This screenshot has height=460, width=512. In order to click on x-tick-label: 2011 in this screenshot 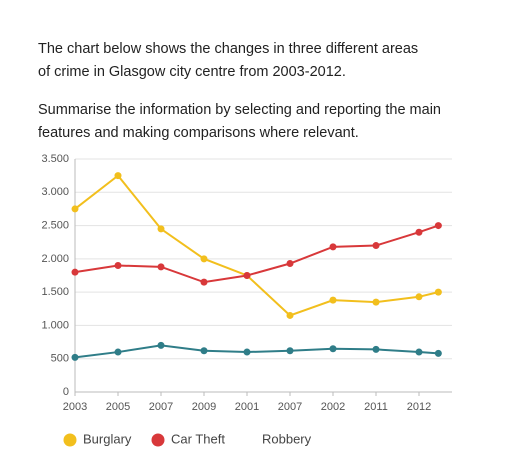, I will do `click(376, 407)`.